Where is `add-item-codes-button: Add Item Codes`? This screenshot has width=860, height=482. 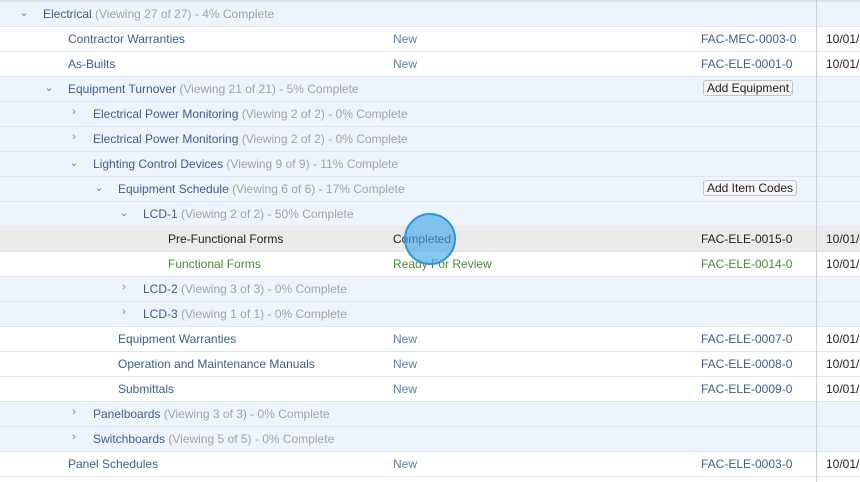
add-item-codes-button: Add Item Codes is located at coordinates (750, 188).